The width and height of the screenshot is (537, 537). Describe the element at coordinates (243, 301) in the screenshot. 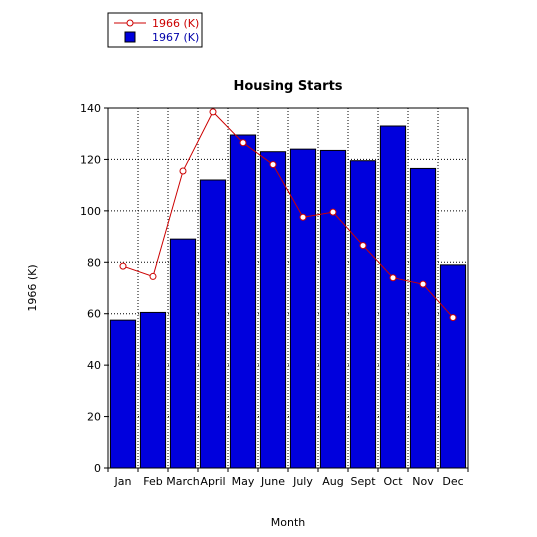

I see `bar-may` at that location.